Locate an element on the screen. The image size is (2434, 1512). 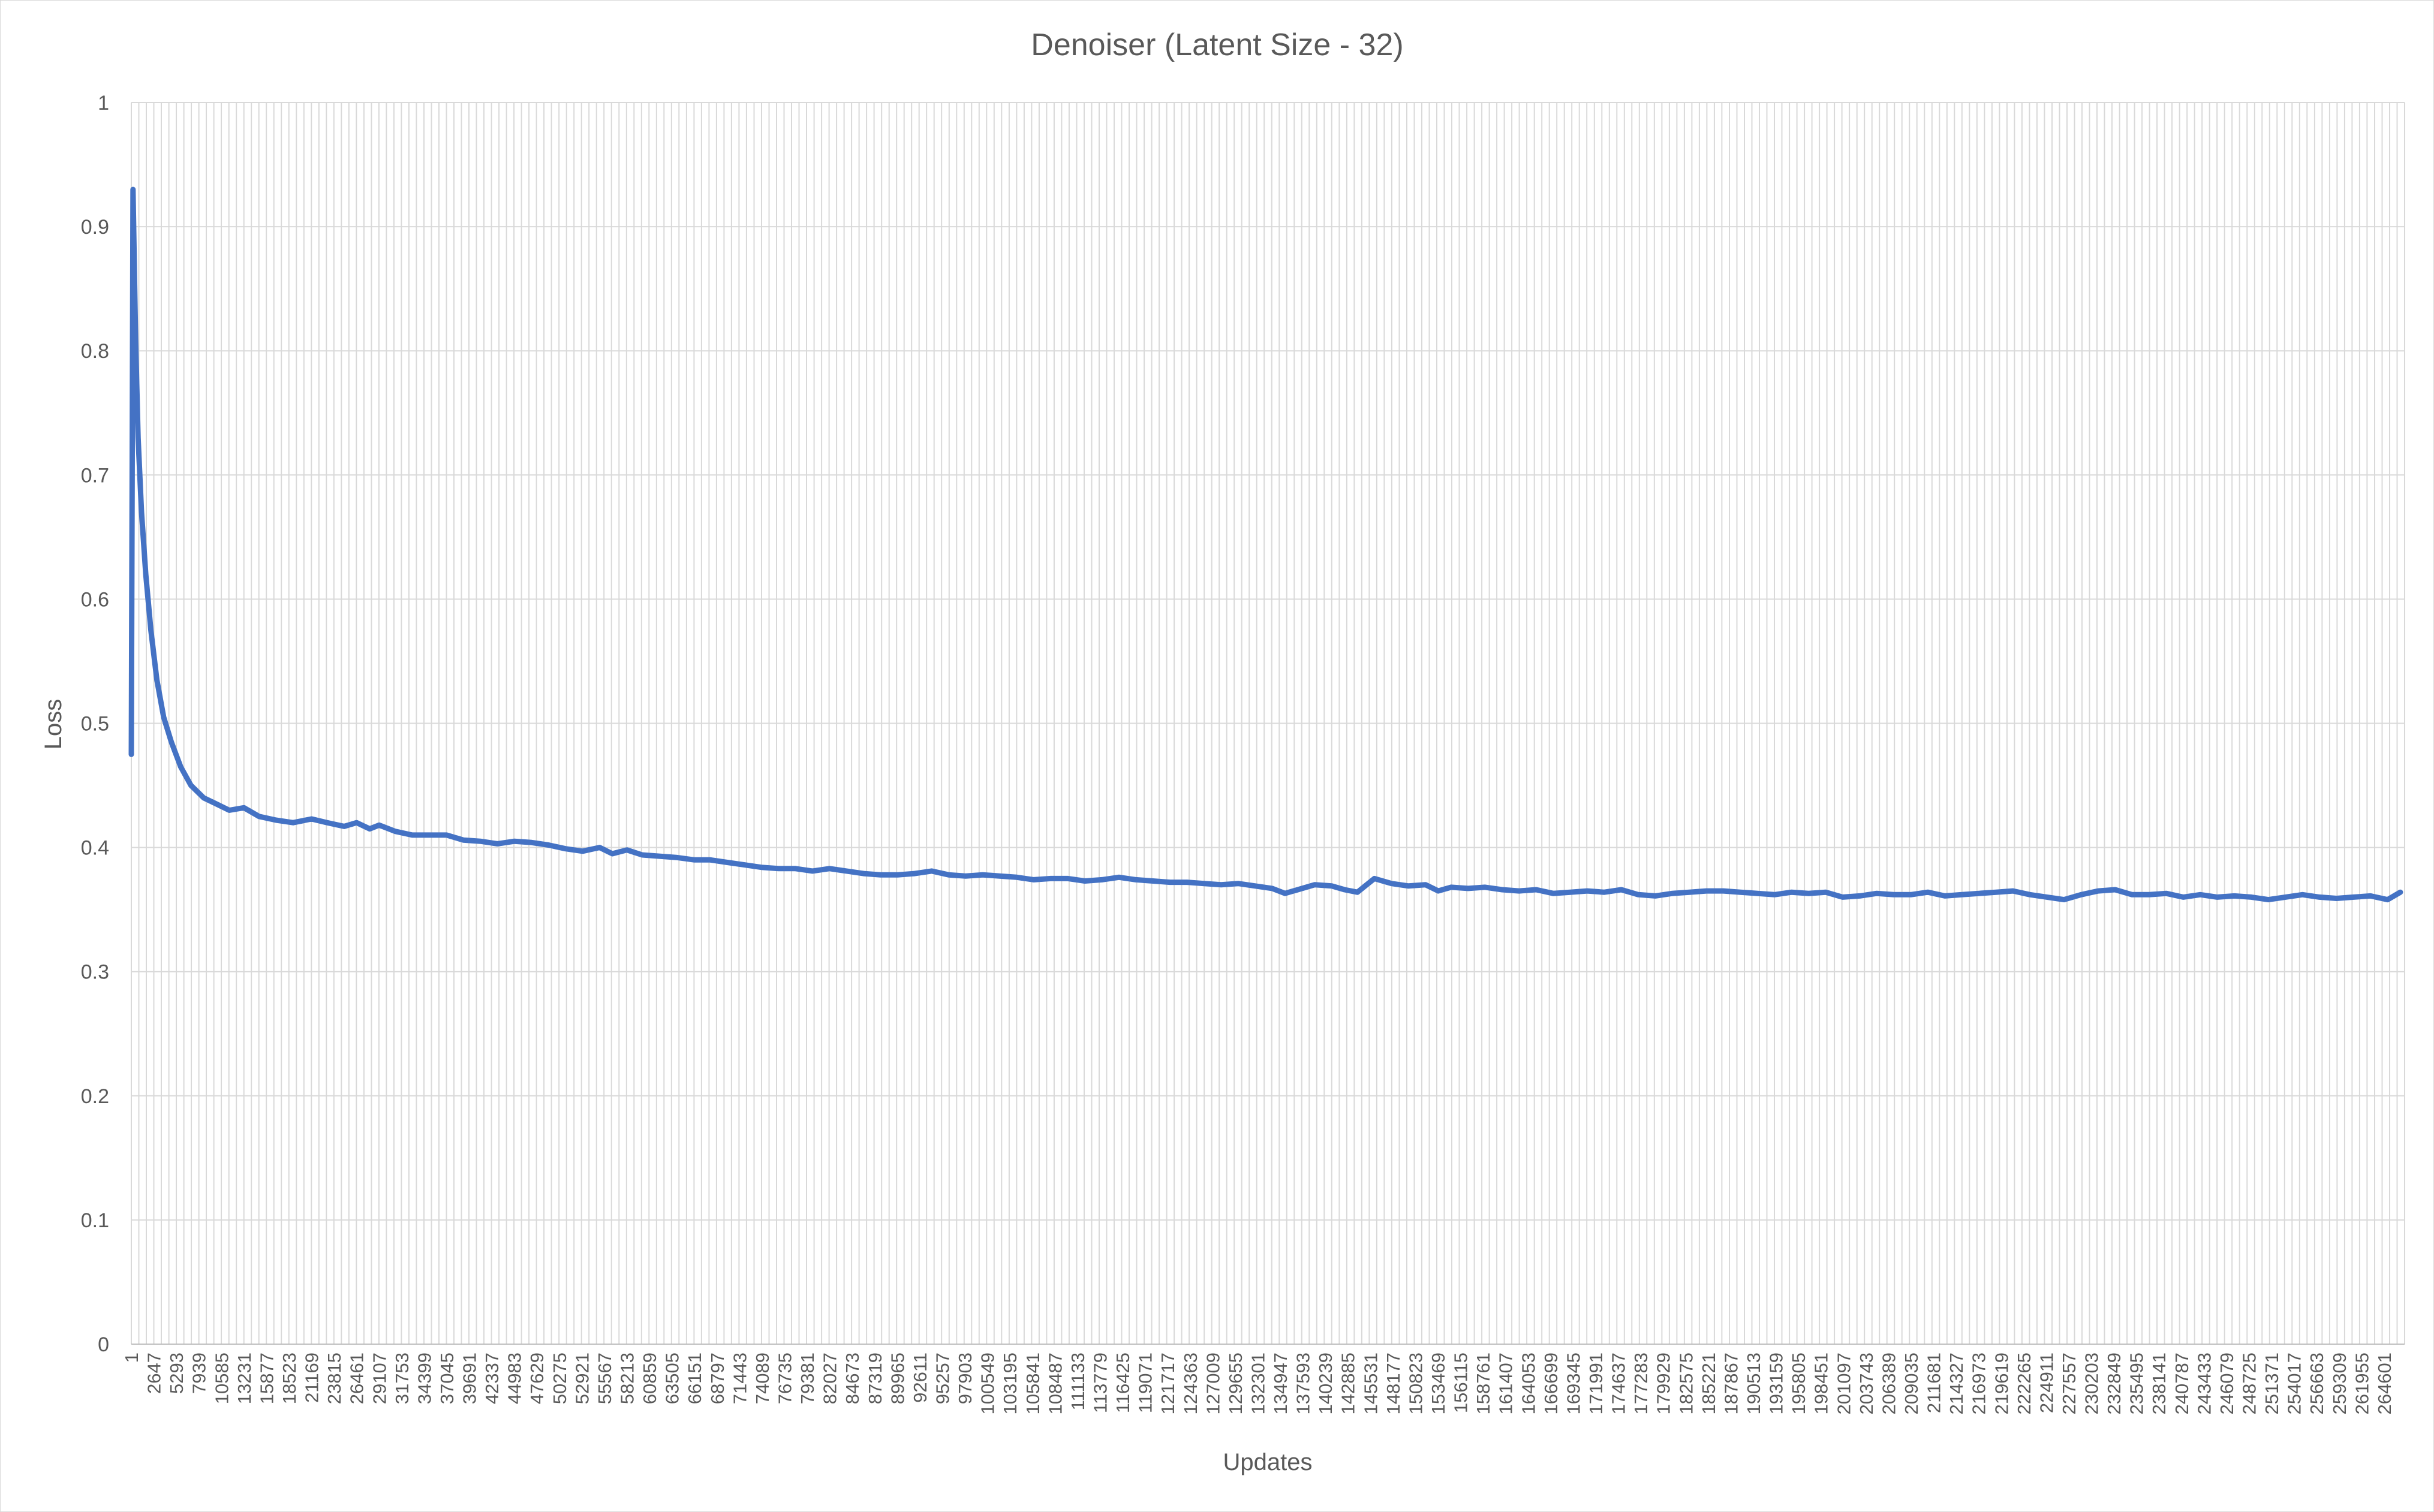
x-tick-label: 230203 is located at coordinates (2091, 1383).